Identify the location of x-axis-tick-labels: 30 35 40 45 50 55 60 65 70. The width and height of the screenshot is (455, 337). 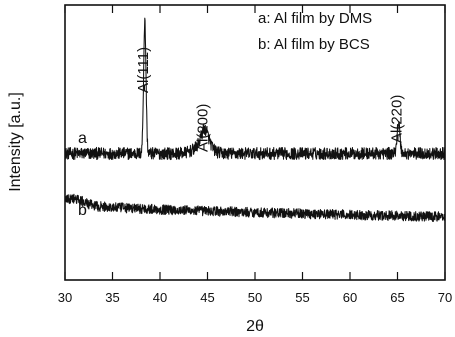
(255, 297).